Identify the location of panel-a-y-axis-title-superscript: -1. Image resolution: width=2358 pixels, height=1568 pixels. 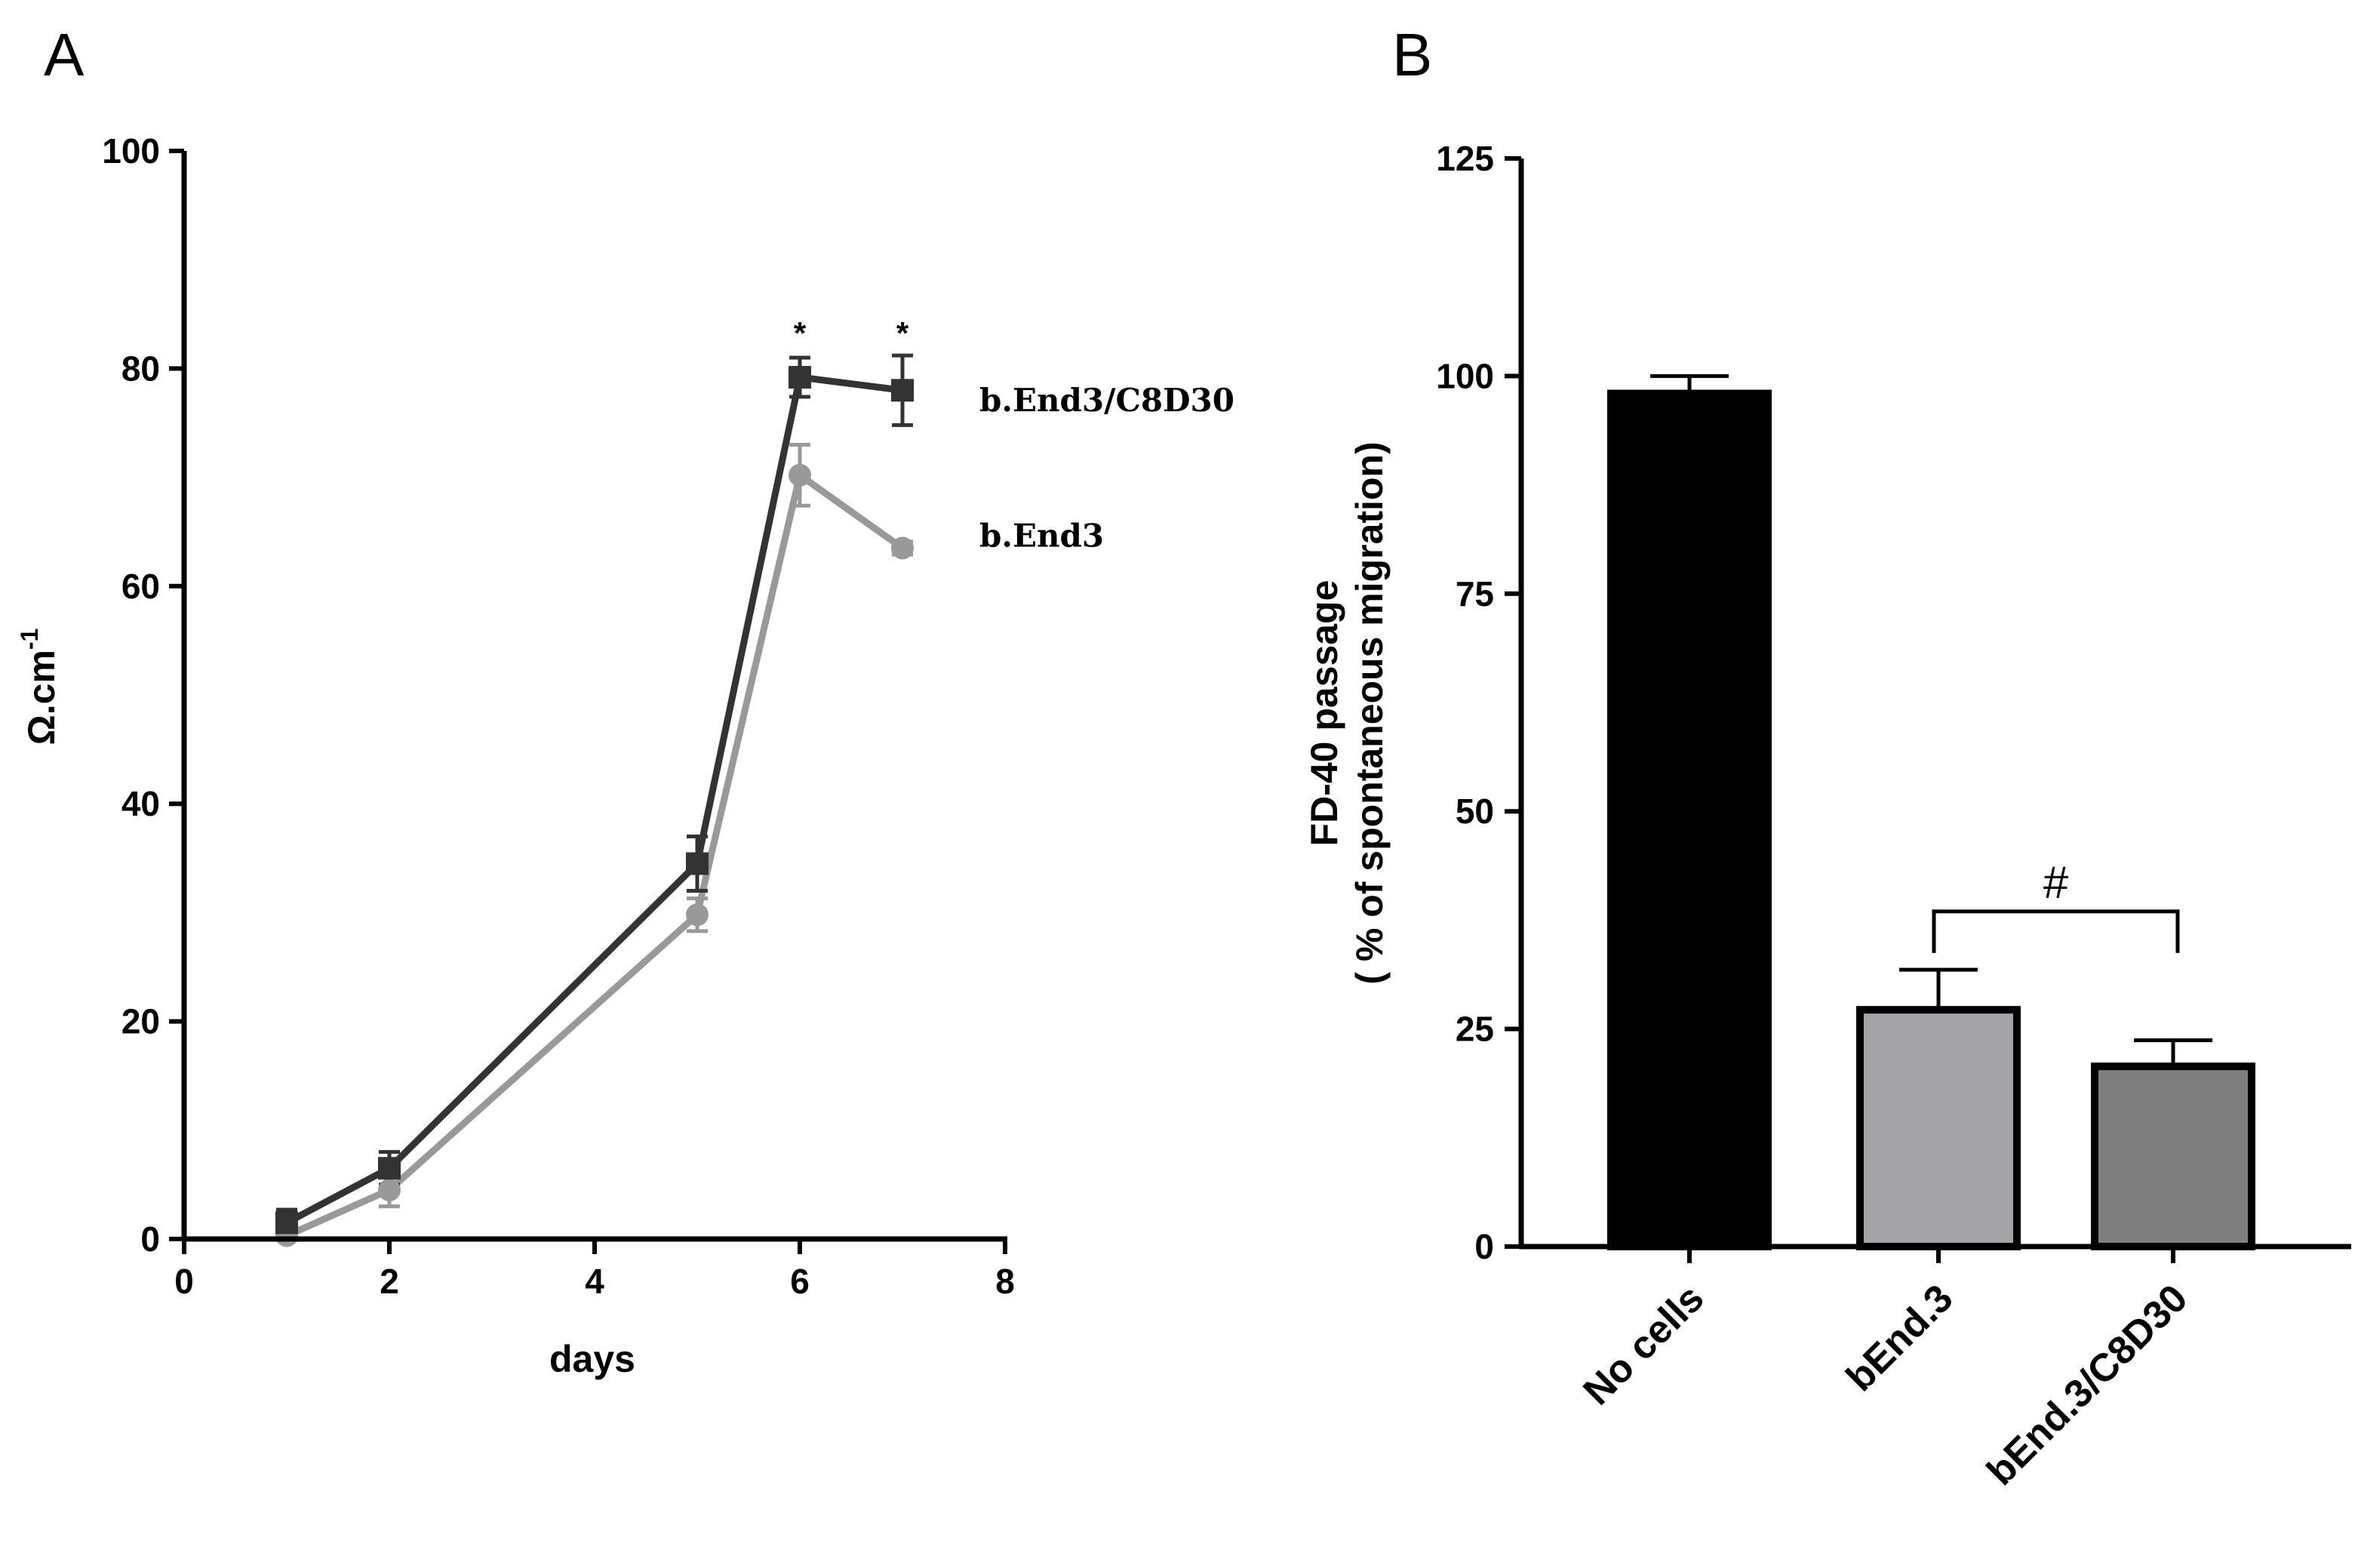
(30, 639).